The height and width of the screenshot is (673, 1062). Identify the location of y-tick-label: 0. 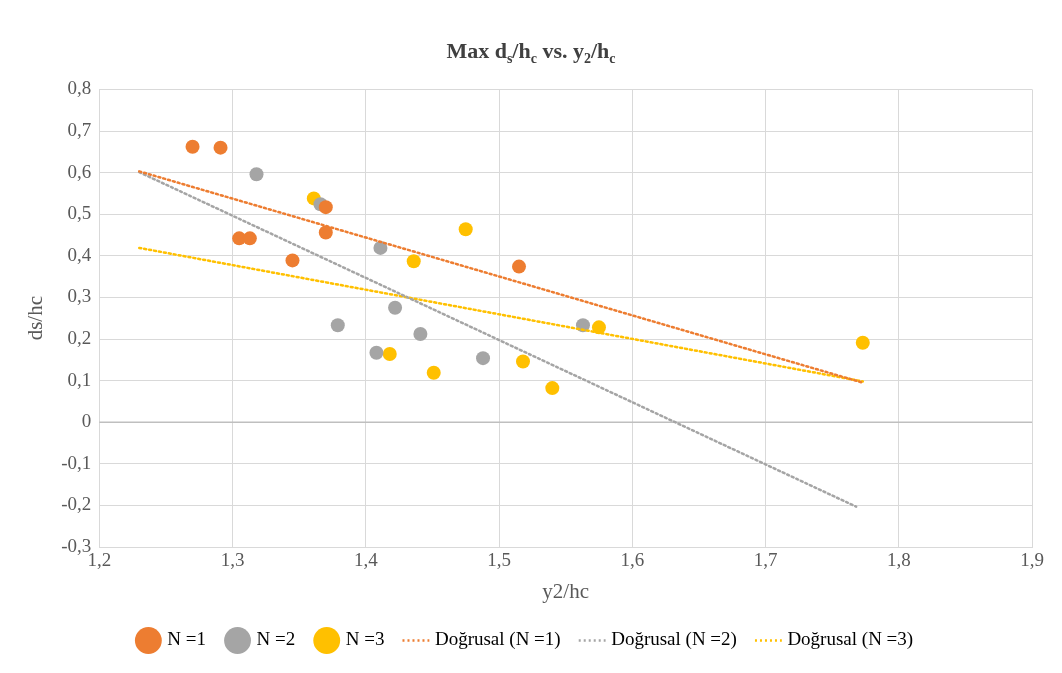
(86, 421).